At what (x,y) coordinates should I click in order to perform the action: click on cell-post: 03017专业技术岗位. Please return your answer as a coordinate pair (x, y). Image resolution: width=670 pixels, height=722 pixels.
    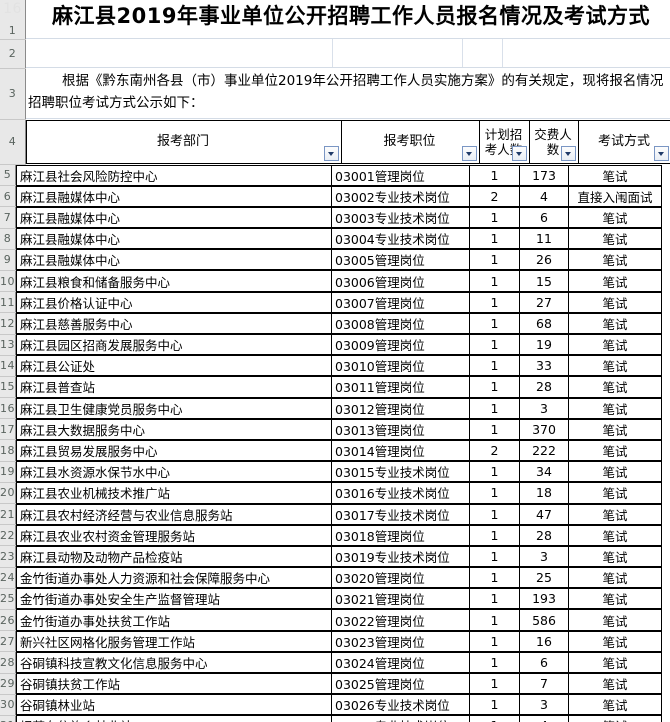
    Looking at the image, I should click on (400, 514).